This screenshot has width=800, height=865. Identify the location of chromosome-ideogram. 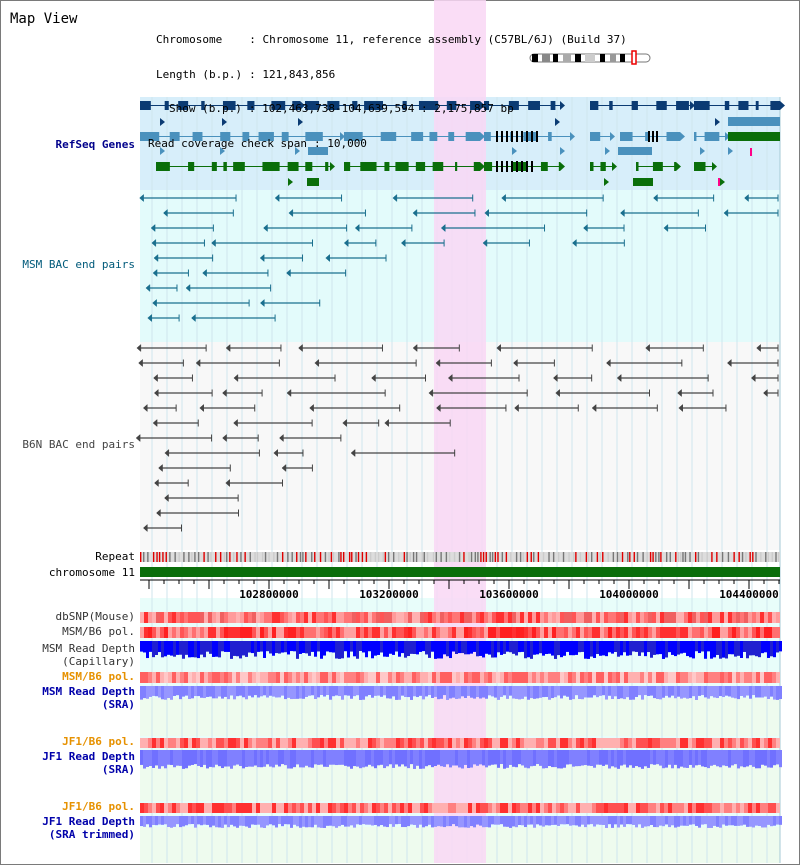
(590, 57).